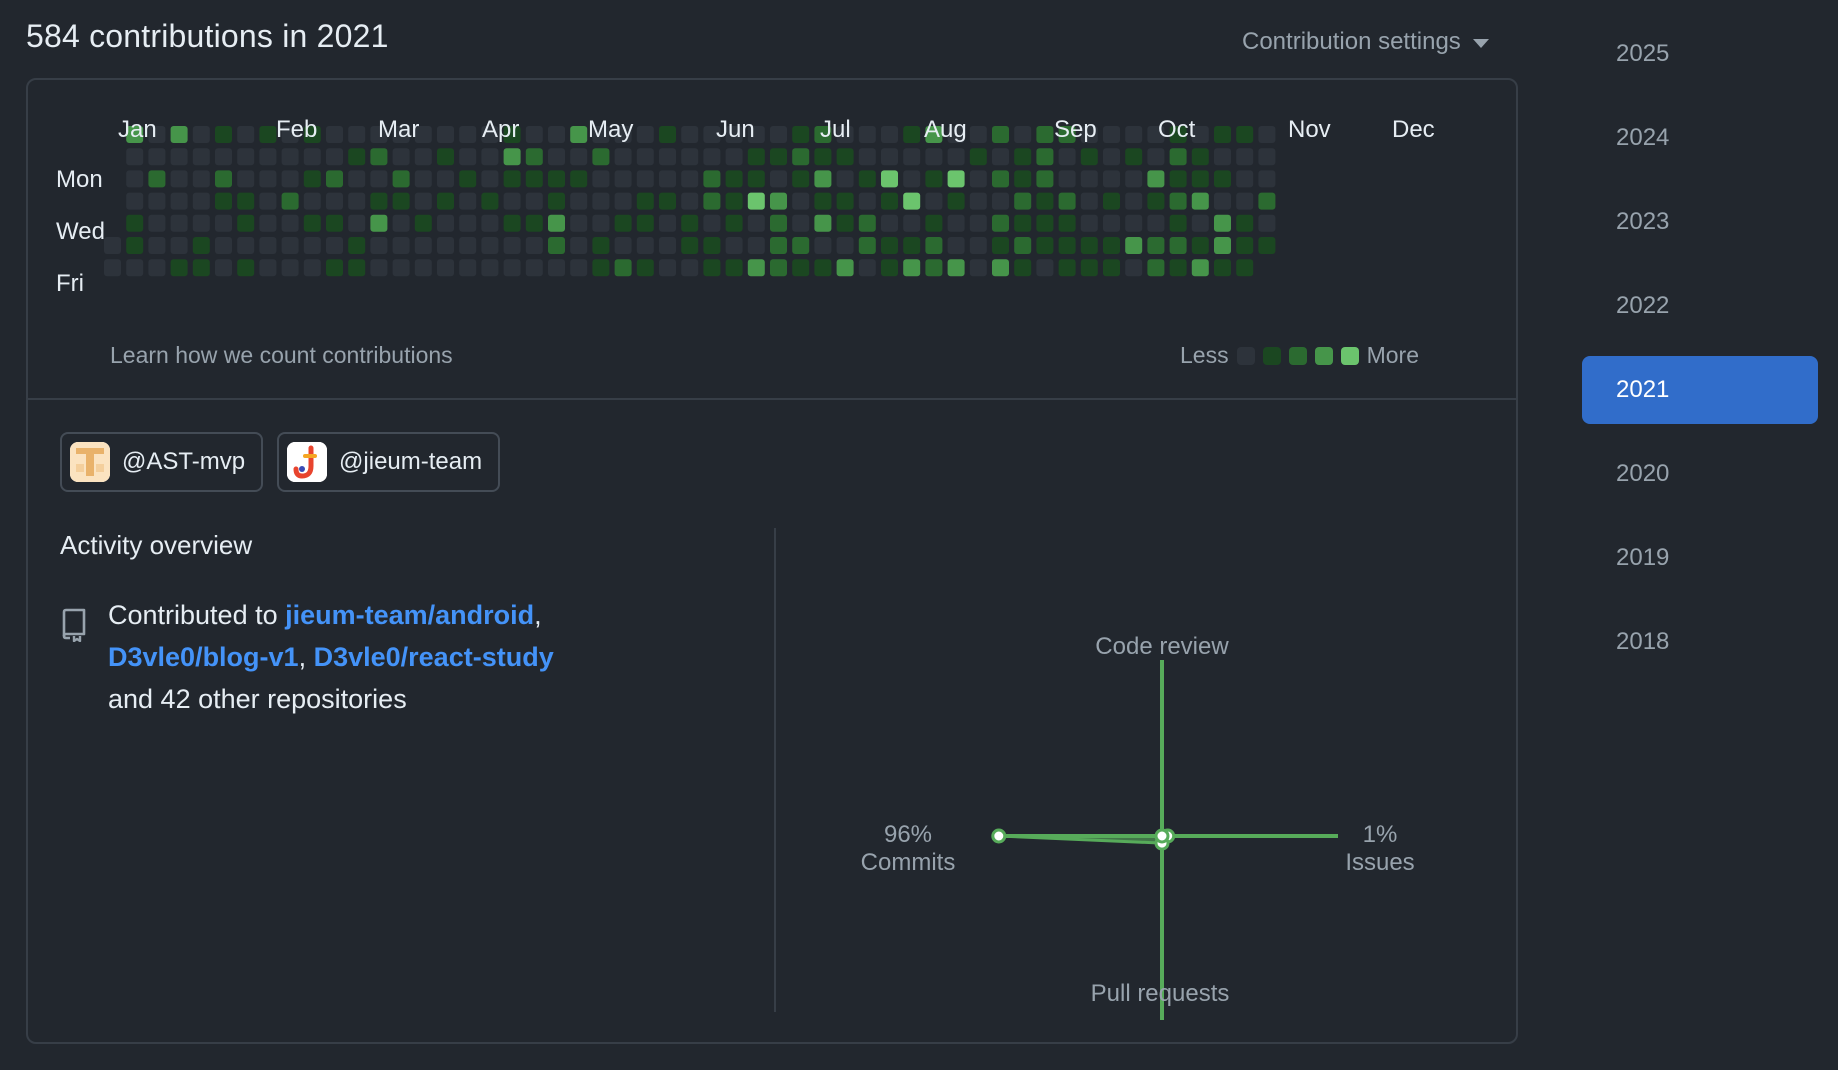  What do you see at coordinates (433, 657) in the screenshot?
I see `repo-link-react-study: D3vle0/react-study` at bounding box center [433, 657].